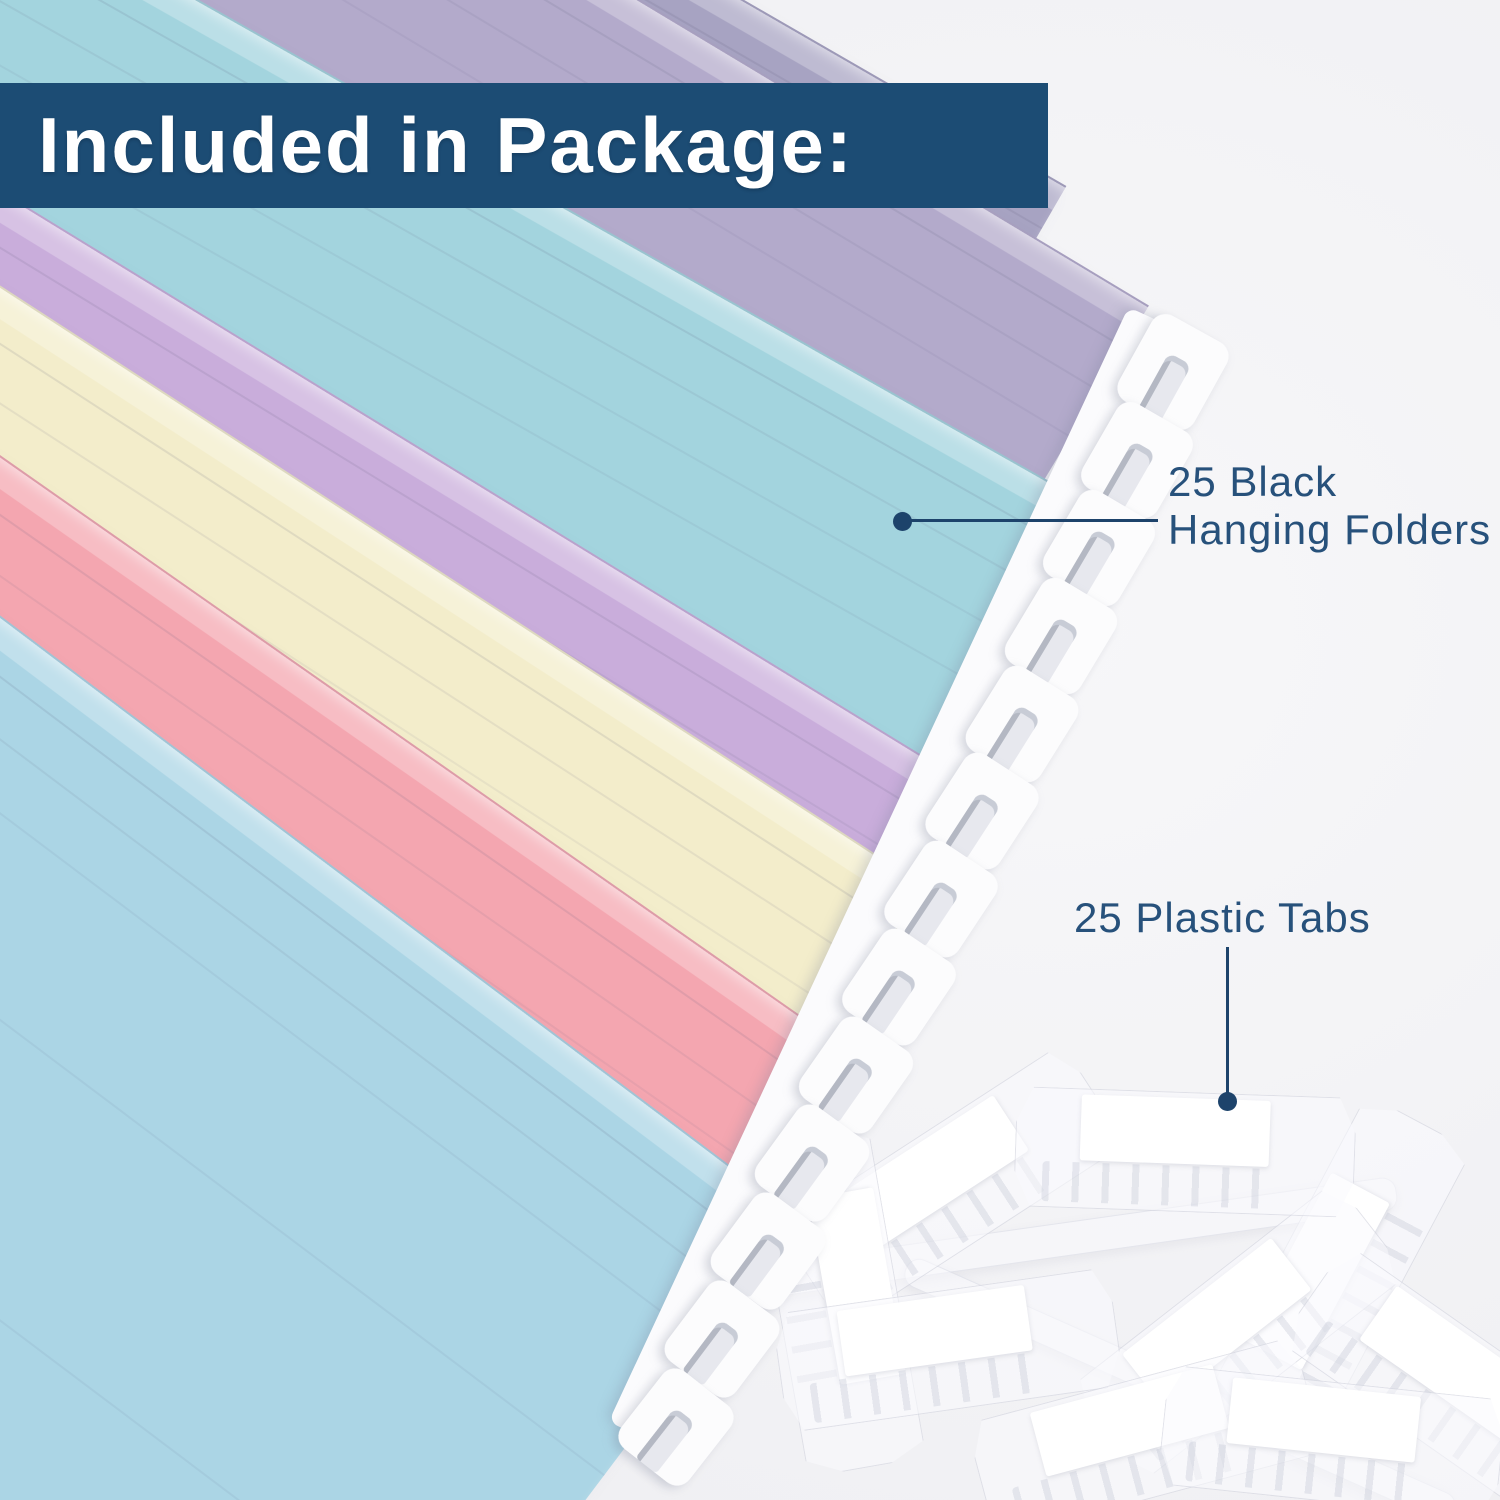  I want to click on callout-line-folders, so click(1030, 520).